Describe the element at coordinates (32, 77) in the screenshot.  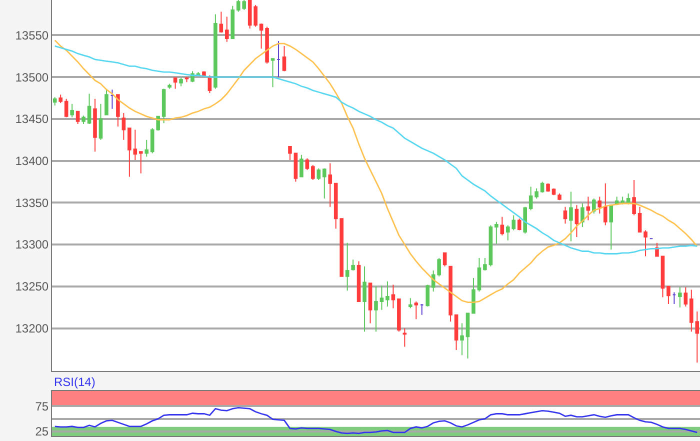
I see `y-tick-label: 13500` at that location.